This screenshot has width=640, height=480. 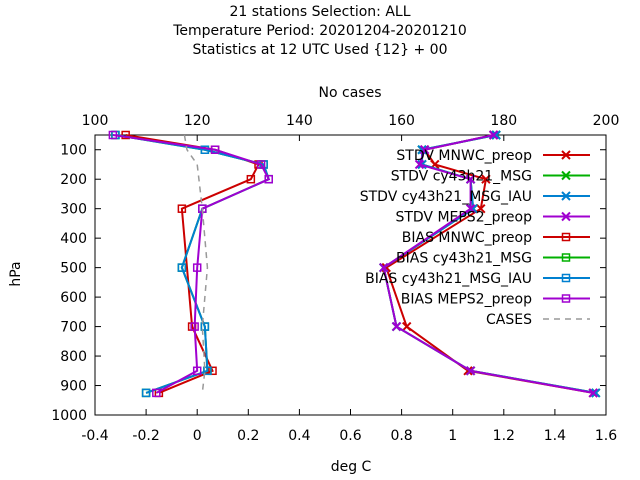 What do you see at coordinates (299, 436) in the screenshot?
I see `x-tick-label: 0.4` at bounding box center [299, 436].